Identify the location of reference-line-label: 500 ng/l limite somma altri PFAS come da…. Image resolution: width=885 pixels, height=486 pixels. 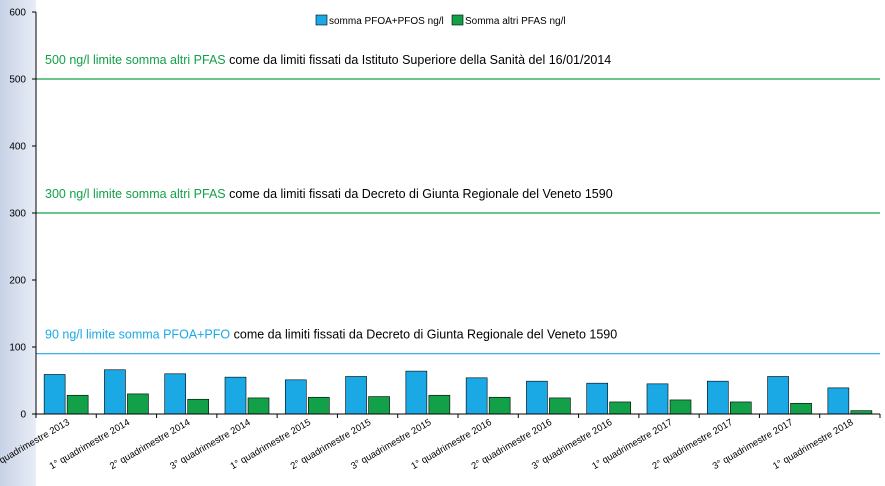
(328, 60).